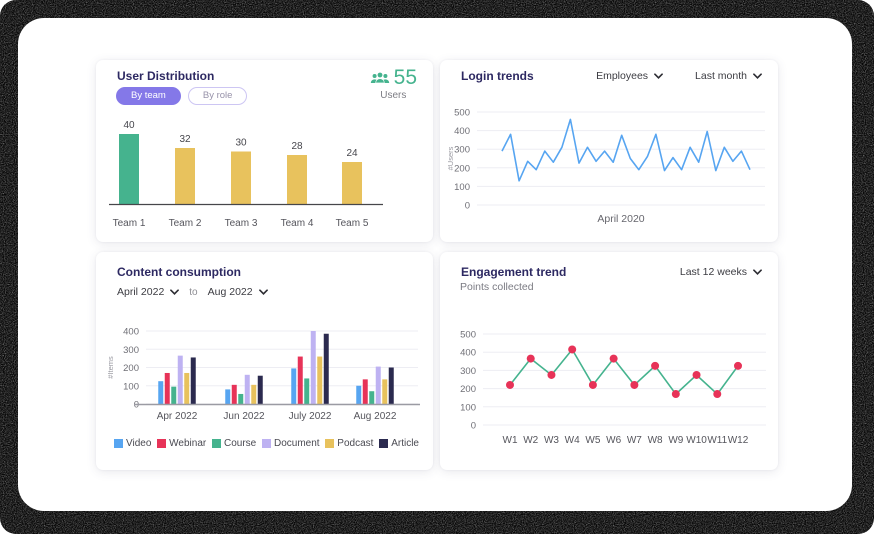  What do you see at coordinates (572, 440) in the screenshot?
I see `svg-text: W4` at bounding box center [572, 440].